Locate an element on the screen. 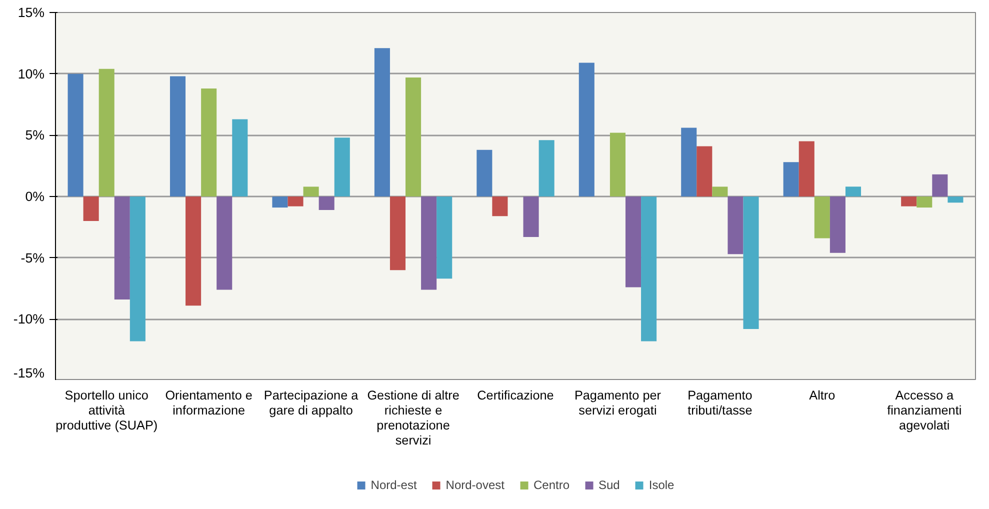 The height and width of the screenshot is (509, 989). legend-label: Isole is located at coordinates (661, 485).